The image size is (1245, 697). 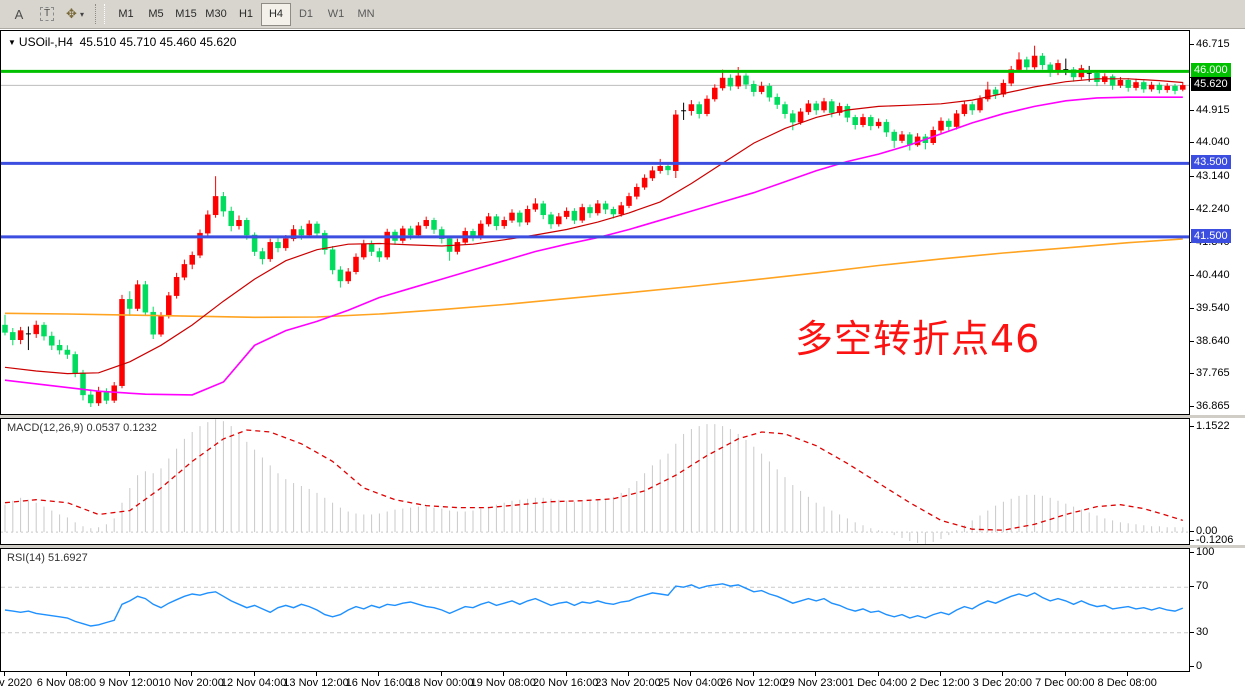 What do you see at coordinates (186, 14) in the screenshot?
I see `tf-button-M15: M15` at bounding box center [186, 14].